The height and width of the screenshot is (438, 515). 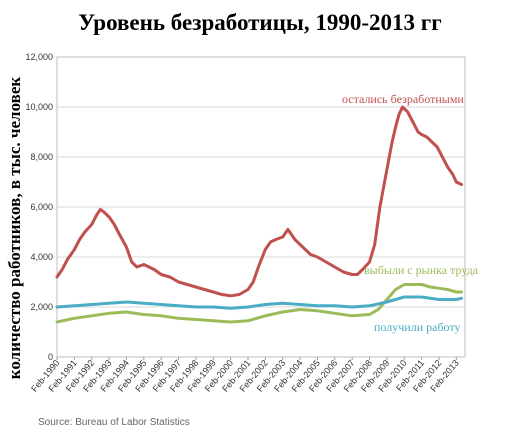 What do you see at coordinates (417, 327) in the screenshot?
I see `series-label-employed: получили работу` at bounding box center [417, 327].